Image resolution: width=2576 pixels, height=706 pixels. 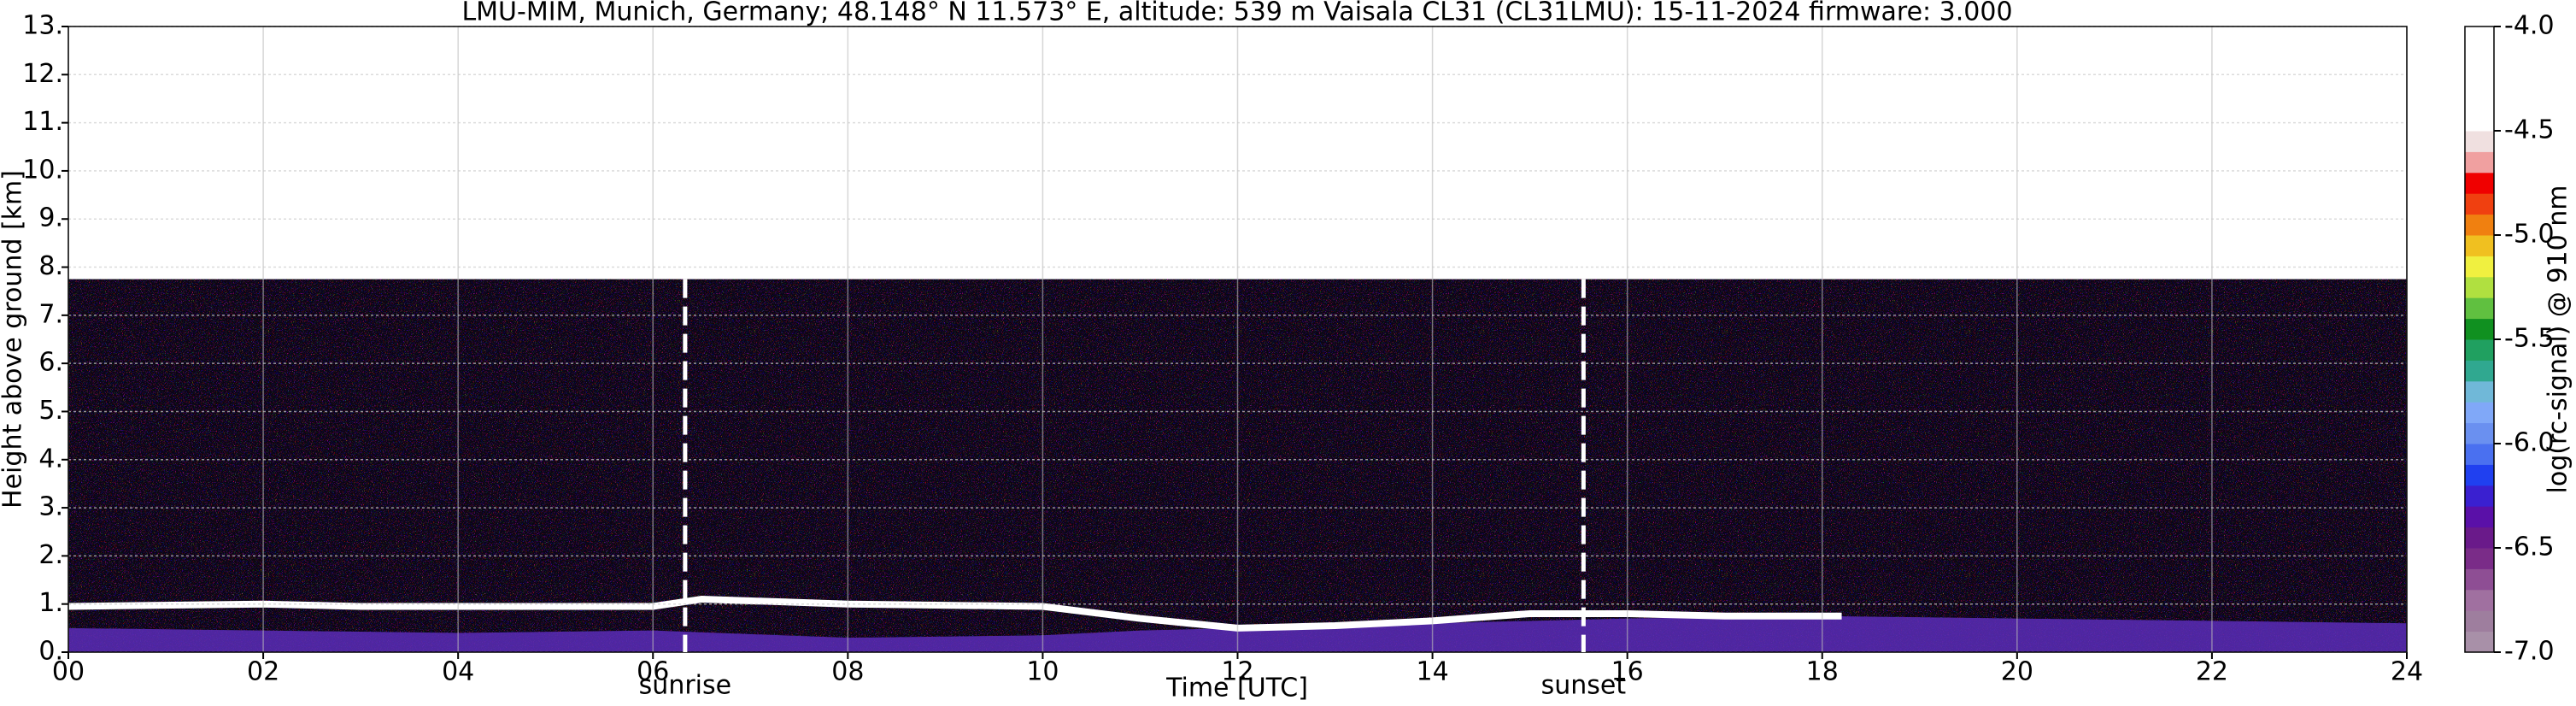 What do you see at coordinates (847, 672) in the screenshot?
I see `x-tick-label: 08` at bounding box center [847, 672].